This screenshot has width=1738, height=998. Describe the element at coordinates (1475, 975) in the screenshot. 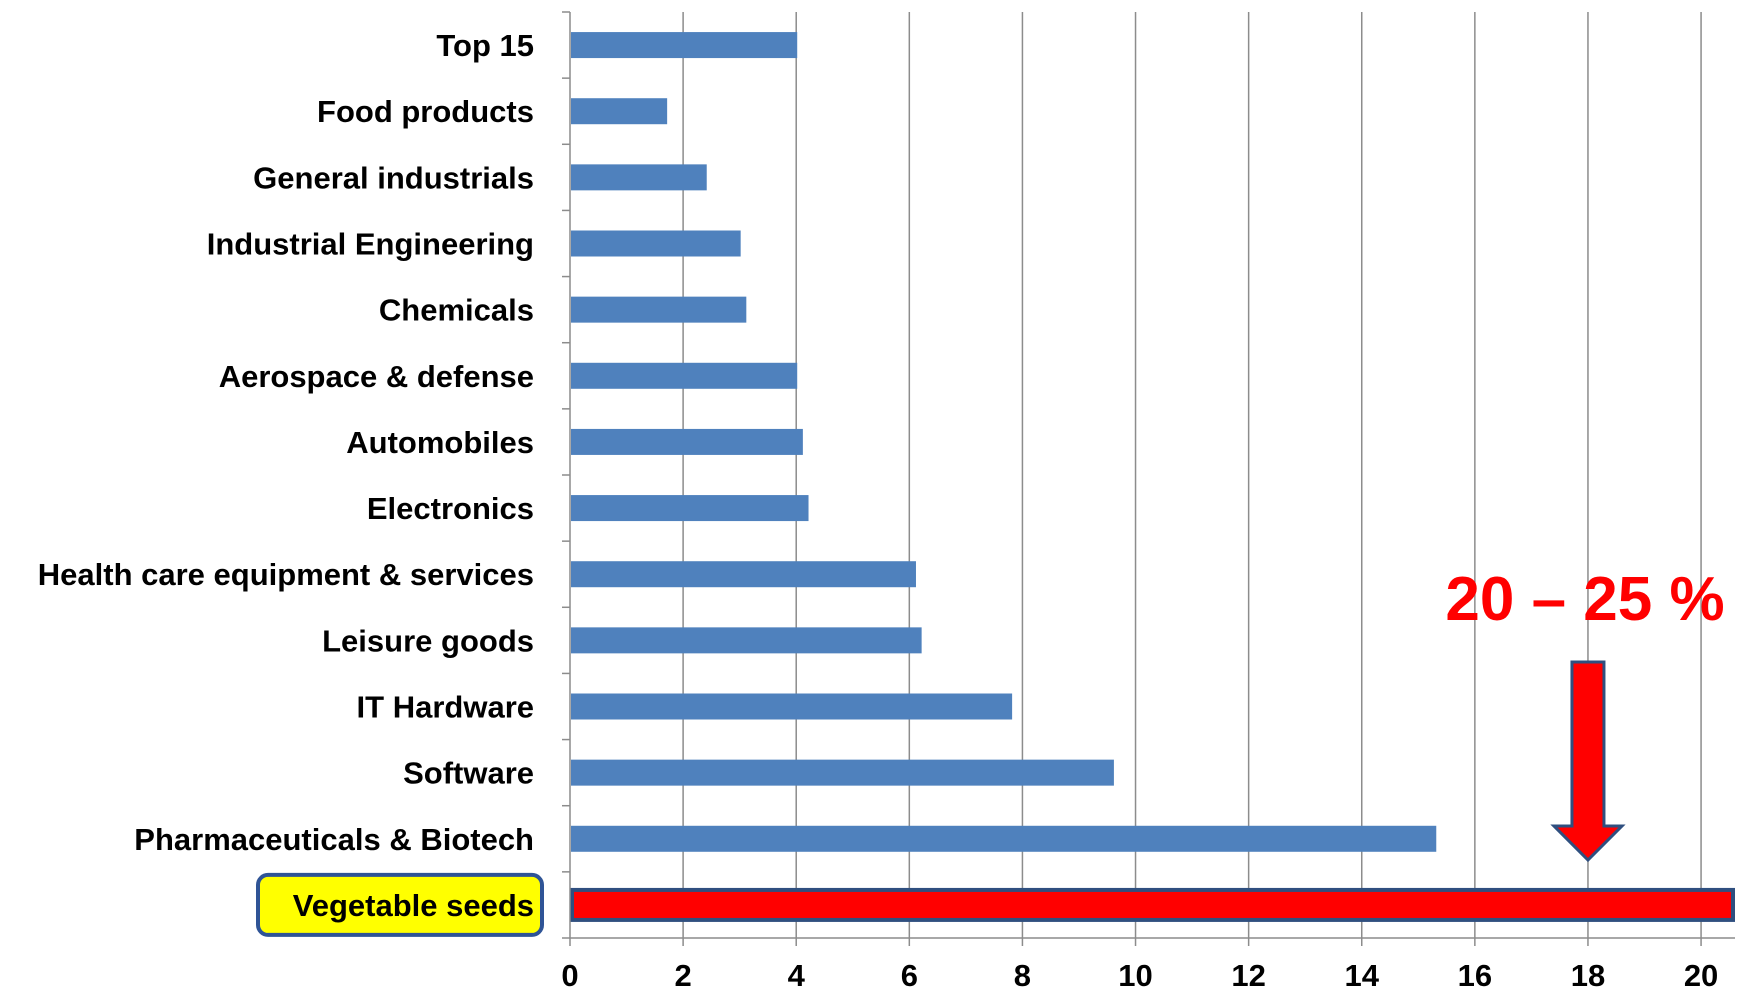

I see `x-tick-label: 16` at that location.